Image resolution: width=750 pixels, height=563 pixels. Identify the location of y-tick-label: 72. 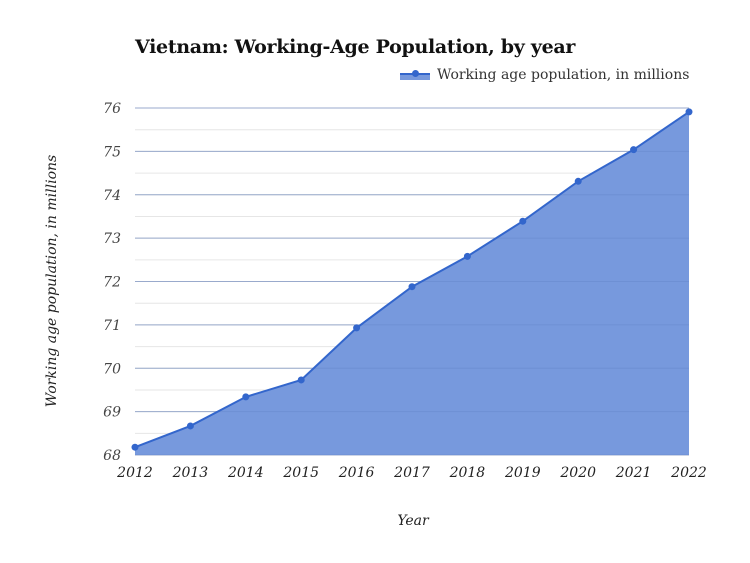
(112, 283).